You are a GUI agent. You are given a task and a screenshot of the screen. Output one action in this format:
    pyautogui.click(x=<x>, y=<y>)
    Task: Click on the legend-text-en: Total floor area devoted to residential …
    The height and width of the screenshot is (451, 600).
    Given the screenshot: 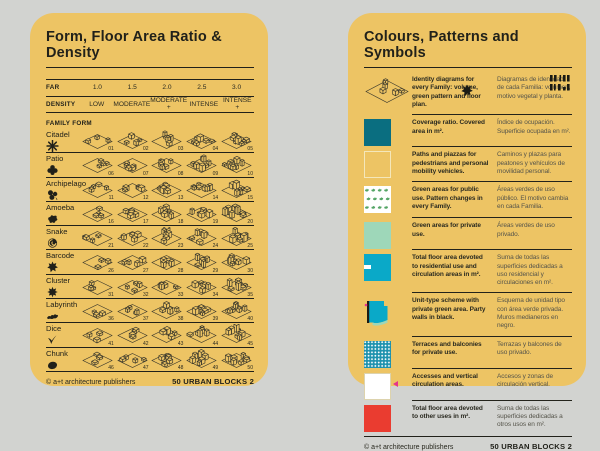 What is the action you would take?
    pyautogui.click(x=447, y=266)
    